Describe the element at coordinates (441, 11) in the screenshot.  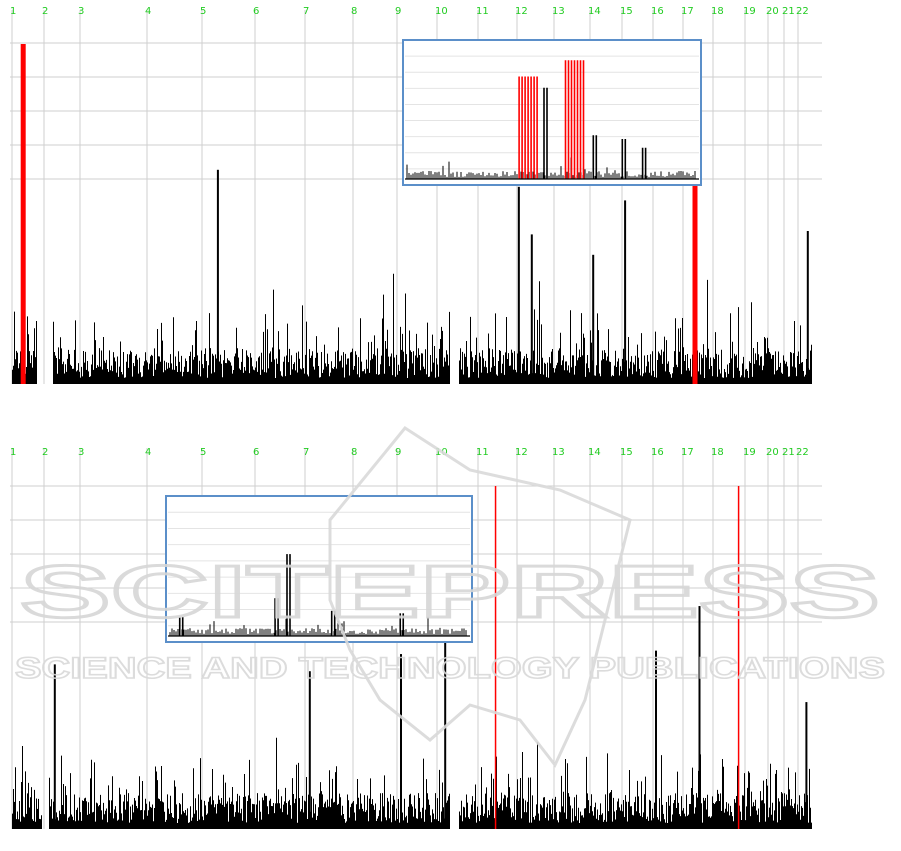
I see `chromosome-label-10: 10` at that location.